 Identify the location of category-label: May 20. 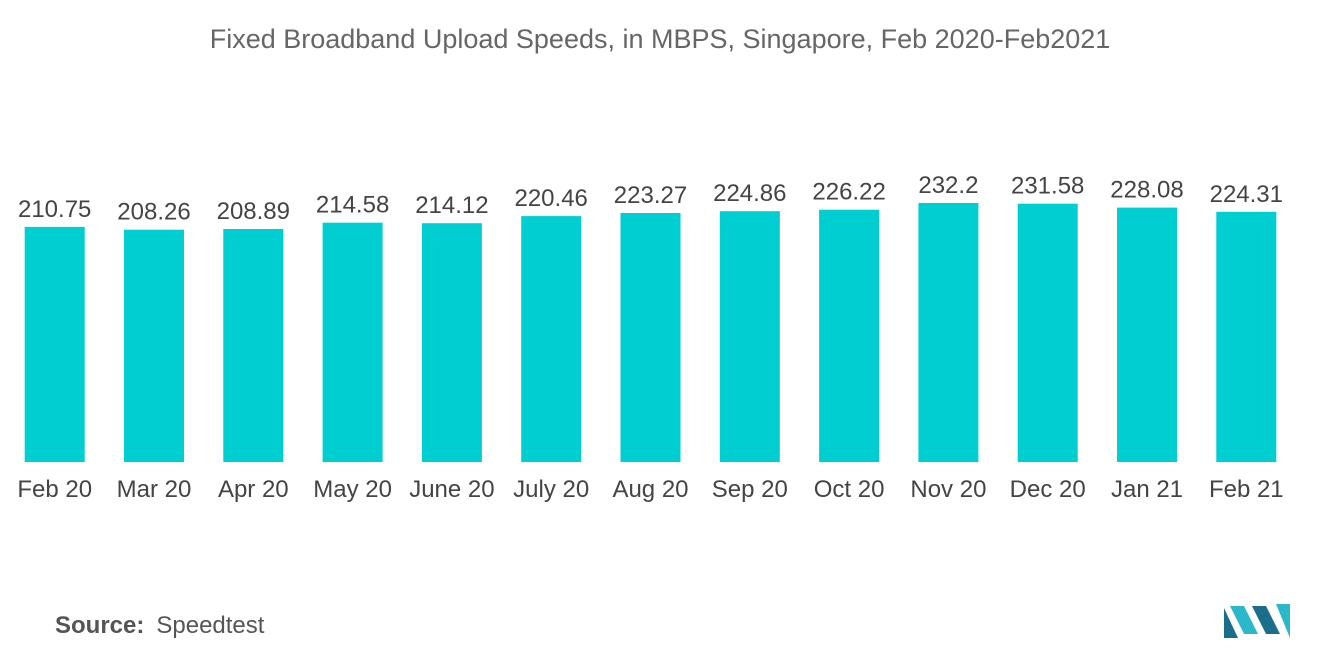
(352, 489).